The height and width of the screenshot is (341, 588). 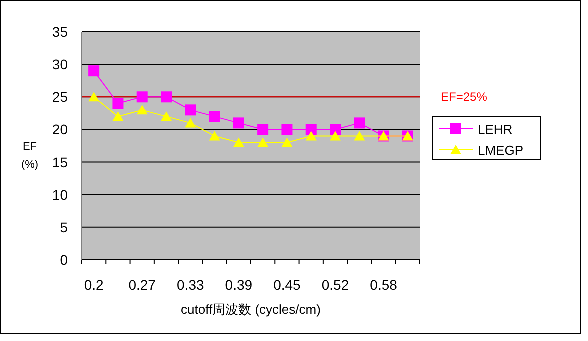 I want to click on y-tick-label: 35, so click(x=60, y=32).